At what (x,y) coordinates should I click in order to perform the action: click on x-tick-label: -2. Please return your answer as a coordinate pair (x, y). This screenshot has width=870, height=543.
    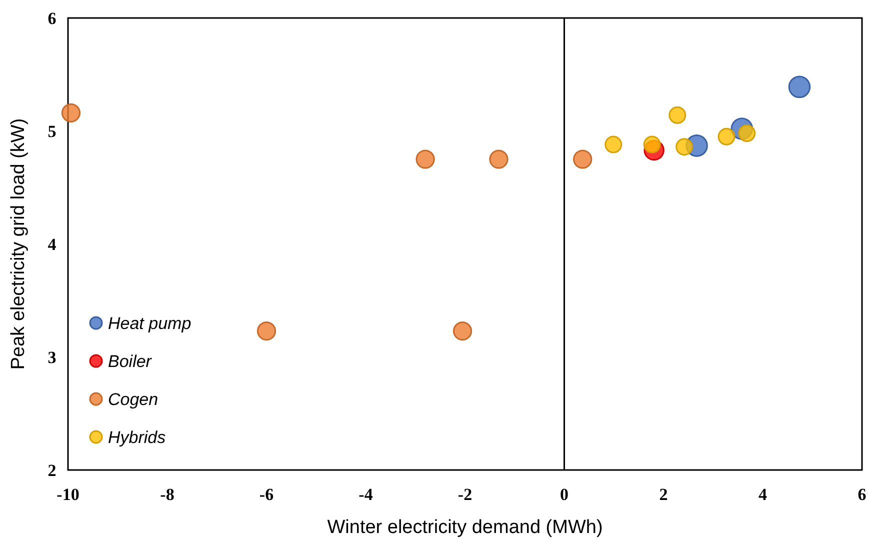
    Looking at the image, I should click on (465, 494).